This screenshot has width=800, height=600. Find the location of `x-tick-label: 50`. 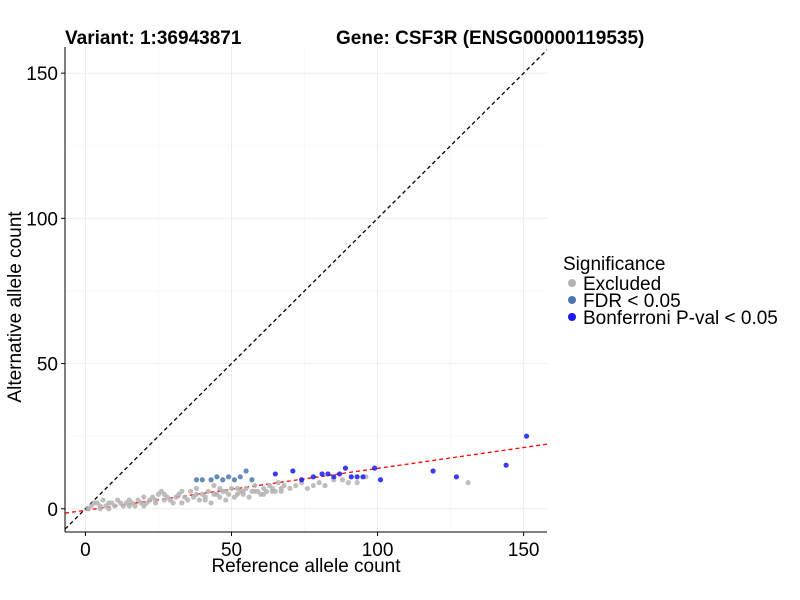

x-tick-label: 50 is located at coordinates (231, 550).